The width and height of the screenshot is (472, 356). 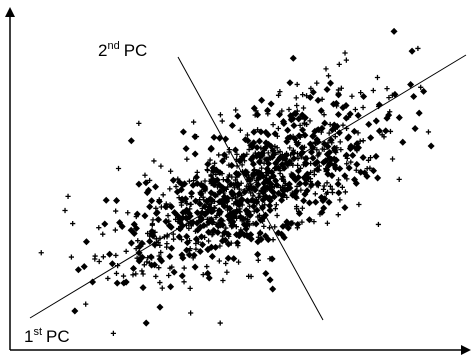 I want to click on label-sup: nd, so click(x=113, y=46).